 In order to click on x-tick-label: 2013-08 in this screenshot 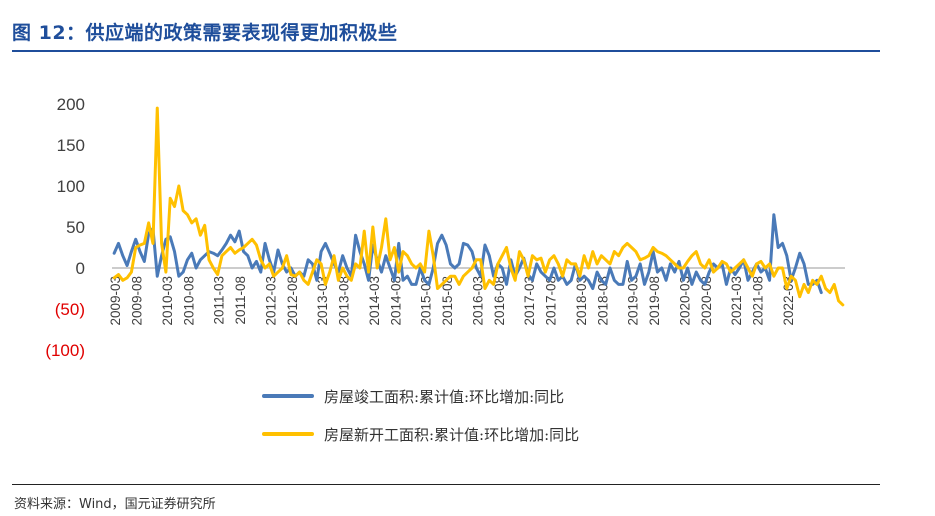, I will do `click(344, 301)`.